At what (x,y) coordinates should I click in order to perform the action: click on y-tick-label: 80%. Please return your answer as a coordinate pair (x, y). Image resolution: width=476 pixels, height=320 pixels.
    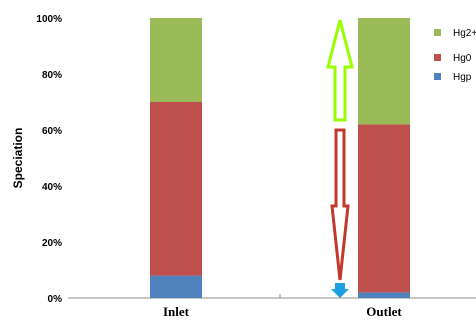
    Looking at the image, I should click on (52, 75).